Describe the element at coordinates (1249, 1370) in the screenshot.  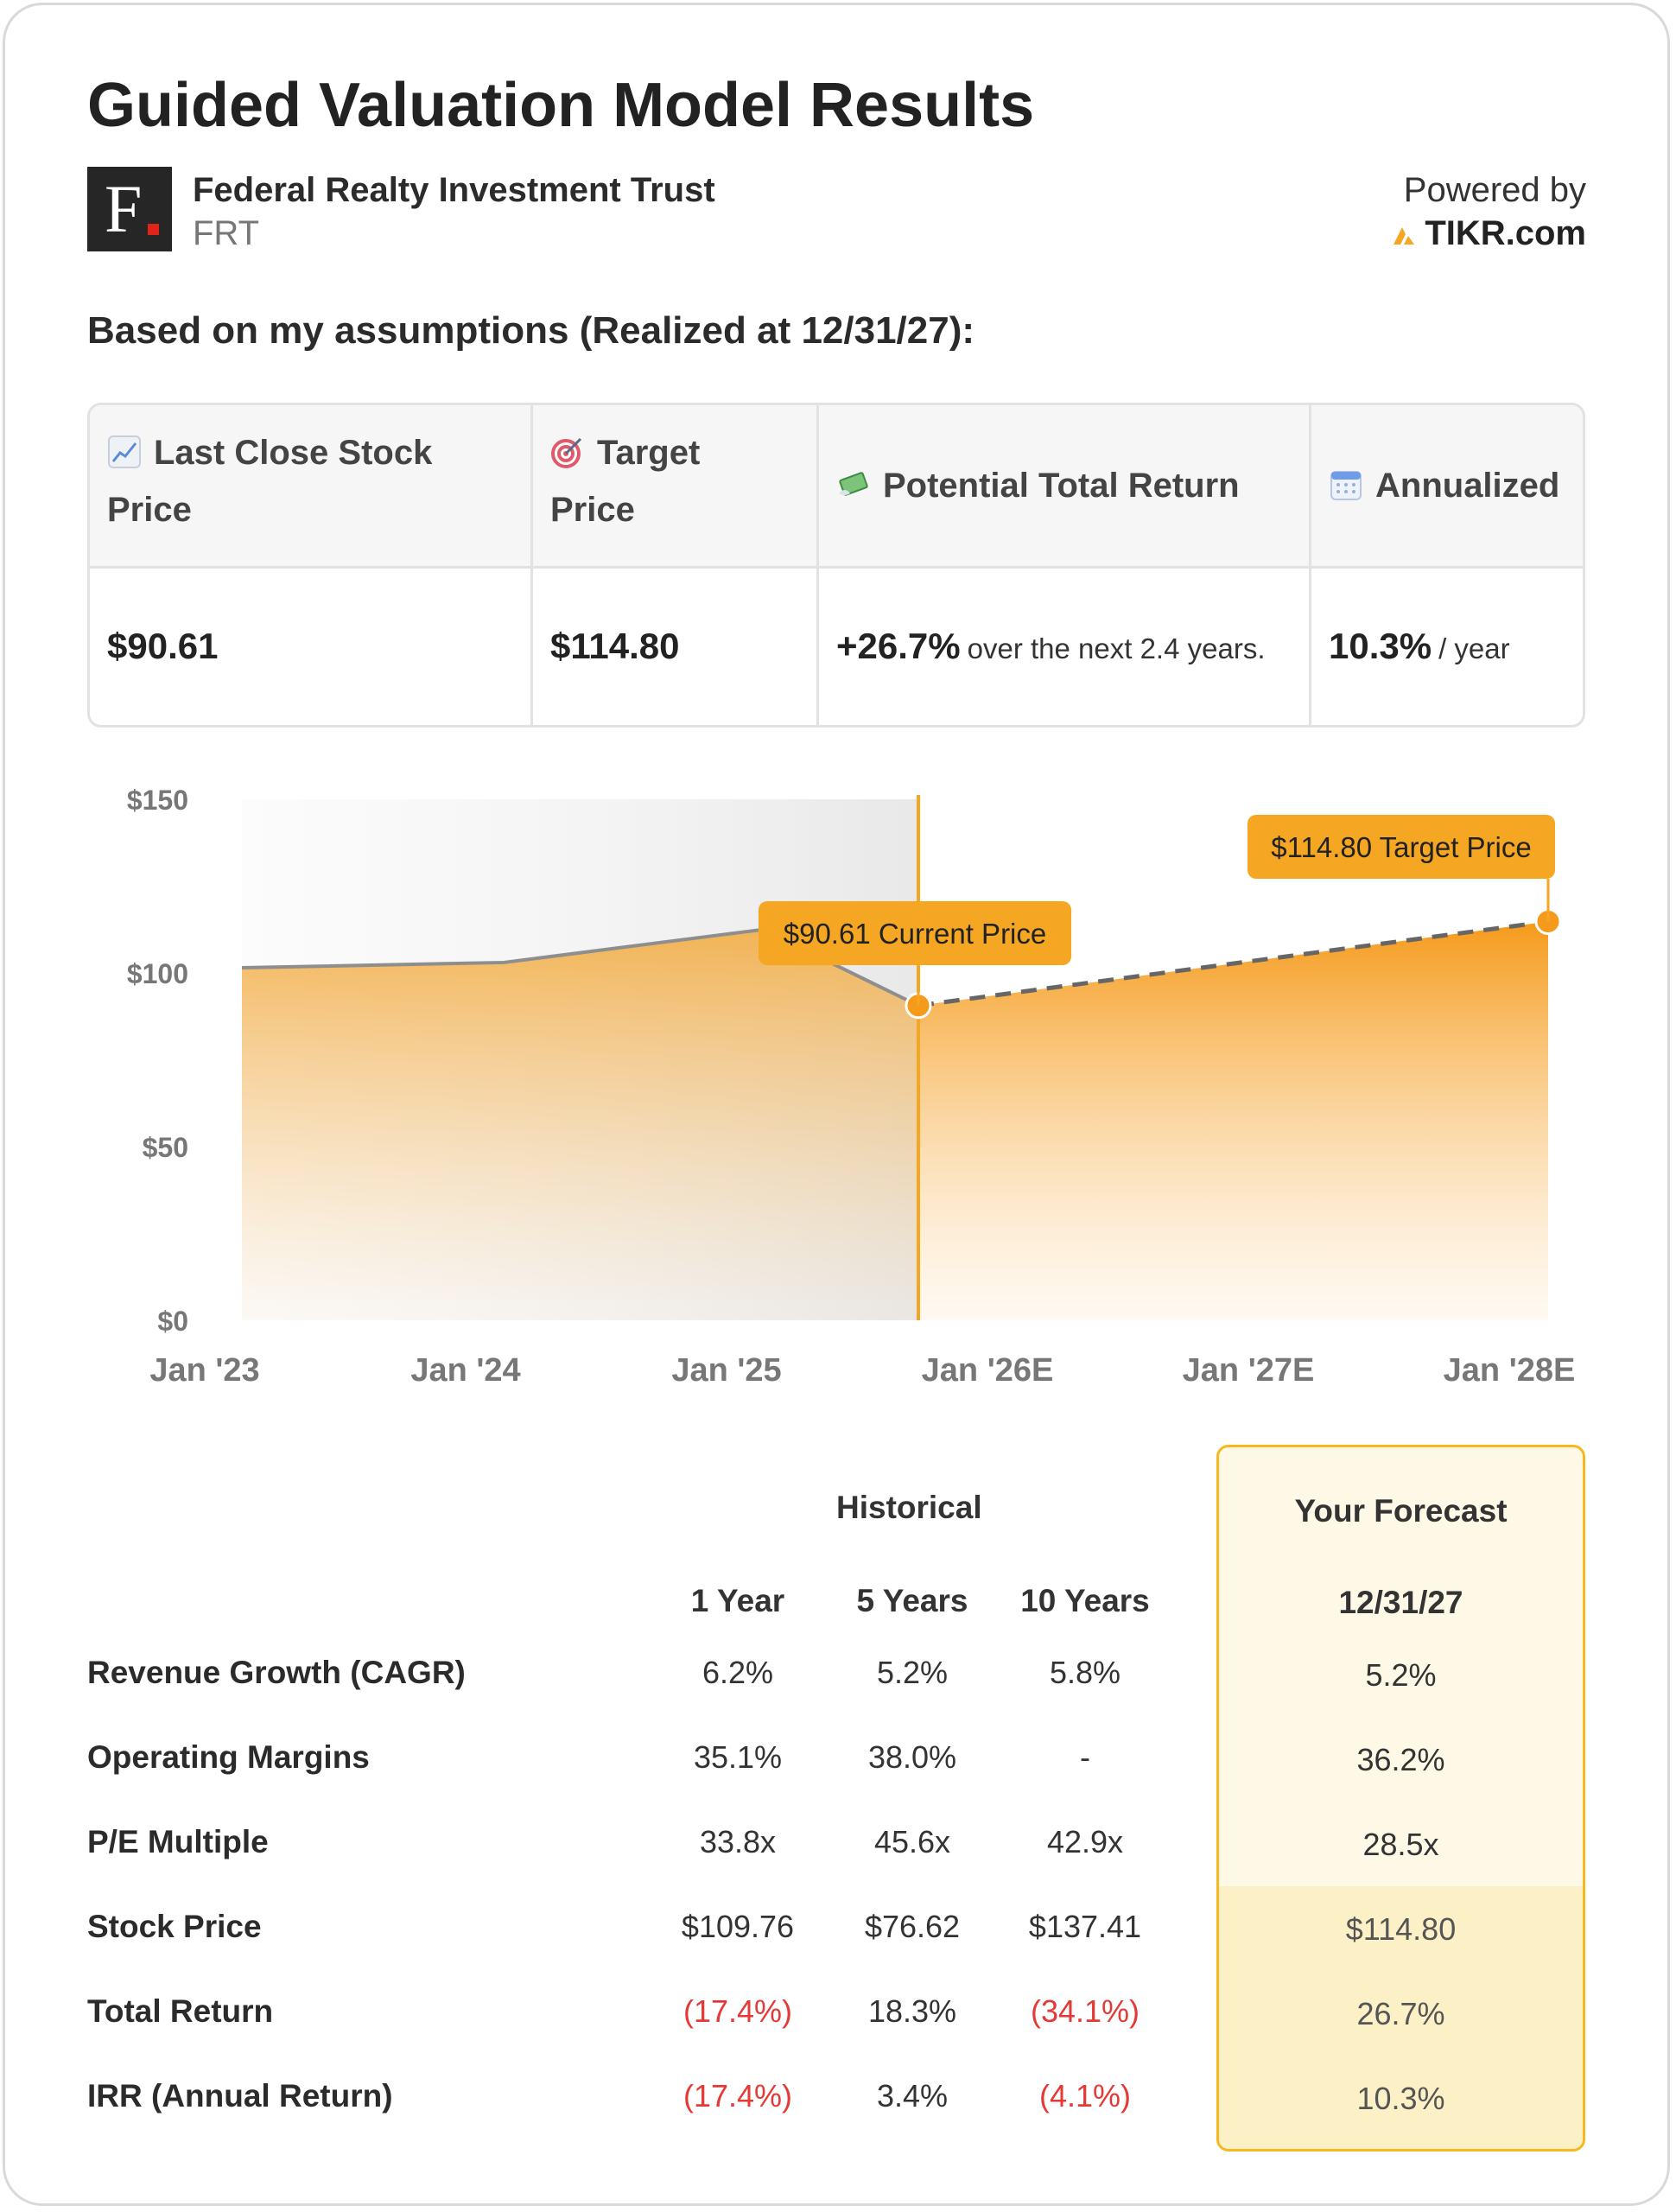
I see `x-axis-tick-label: Jan '27E` at that location.